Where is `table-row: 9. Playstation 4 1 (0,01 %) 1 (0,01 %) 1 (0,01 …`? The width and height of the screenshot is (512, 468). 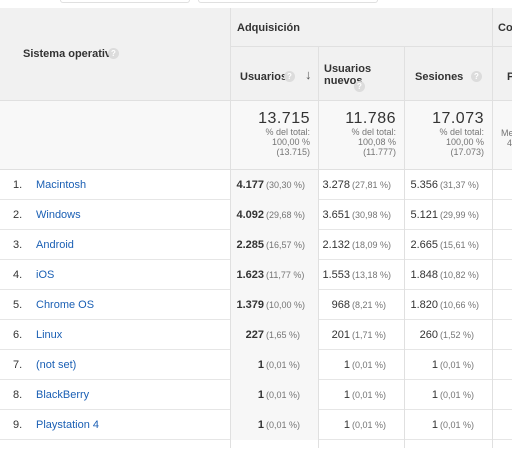
table-row: 9. Playstation 4 1 (0,01 %) 1 (0,01 %) 1 (0,01 … is located at coordinates (256, 425).